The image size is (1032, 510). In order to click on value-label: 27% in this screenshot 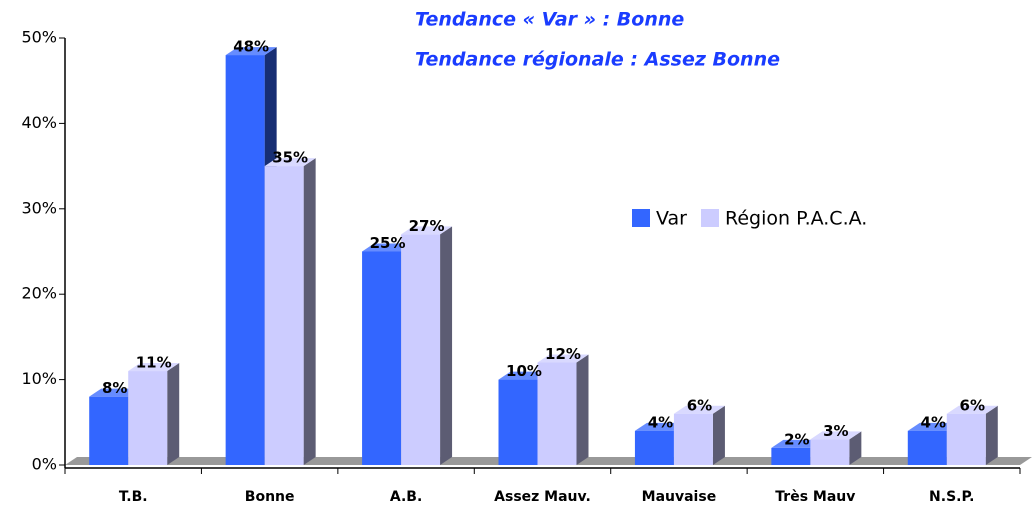, I will do `click(427, 226)`.